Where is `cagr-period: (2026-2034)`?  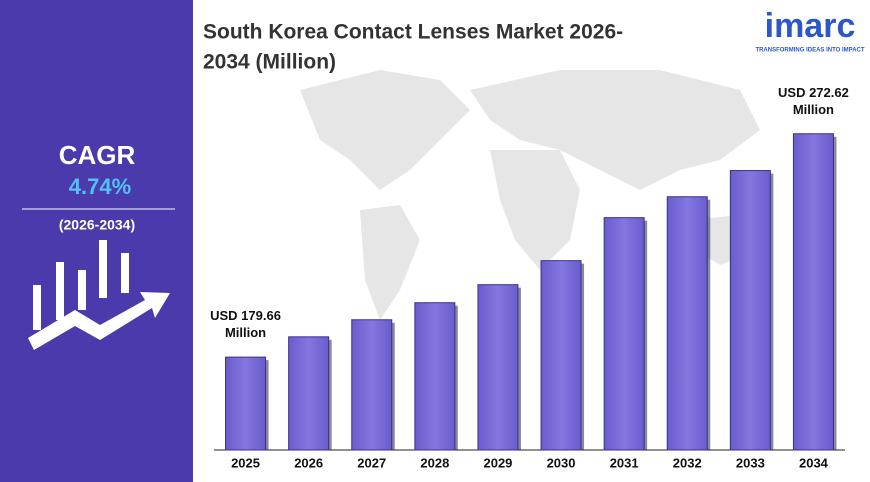
cagr-period: (2026-2034) is located at coordinates (97, 225).